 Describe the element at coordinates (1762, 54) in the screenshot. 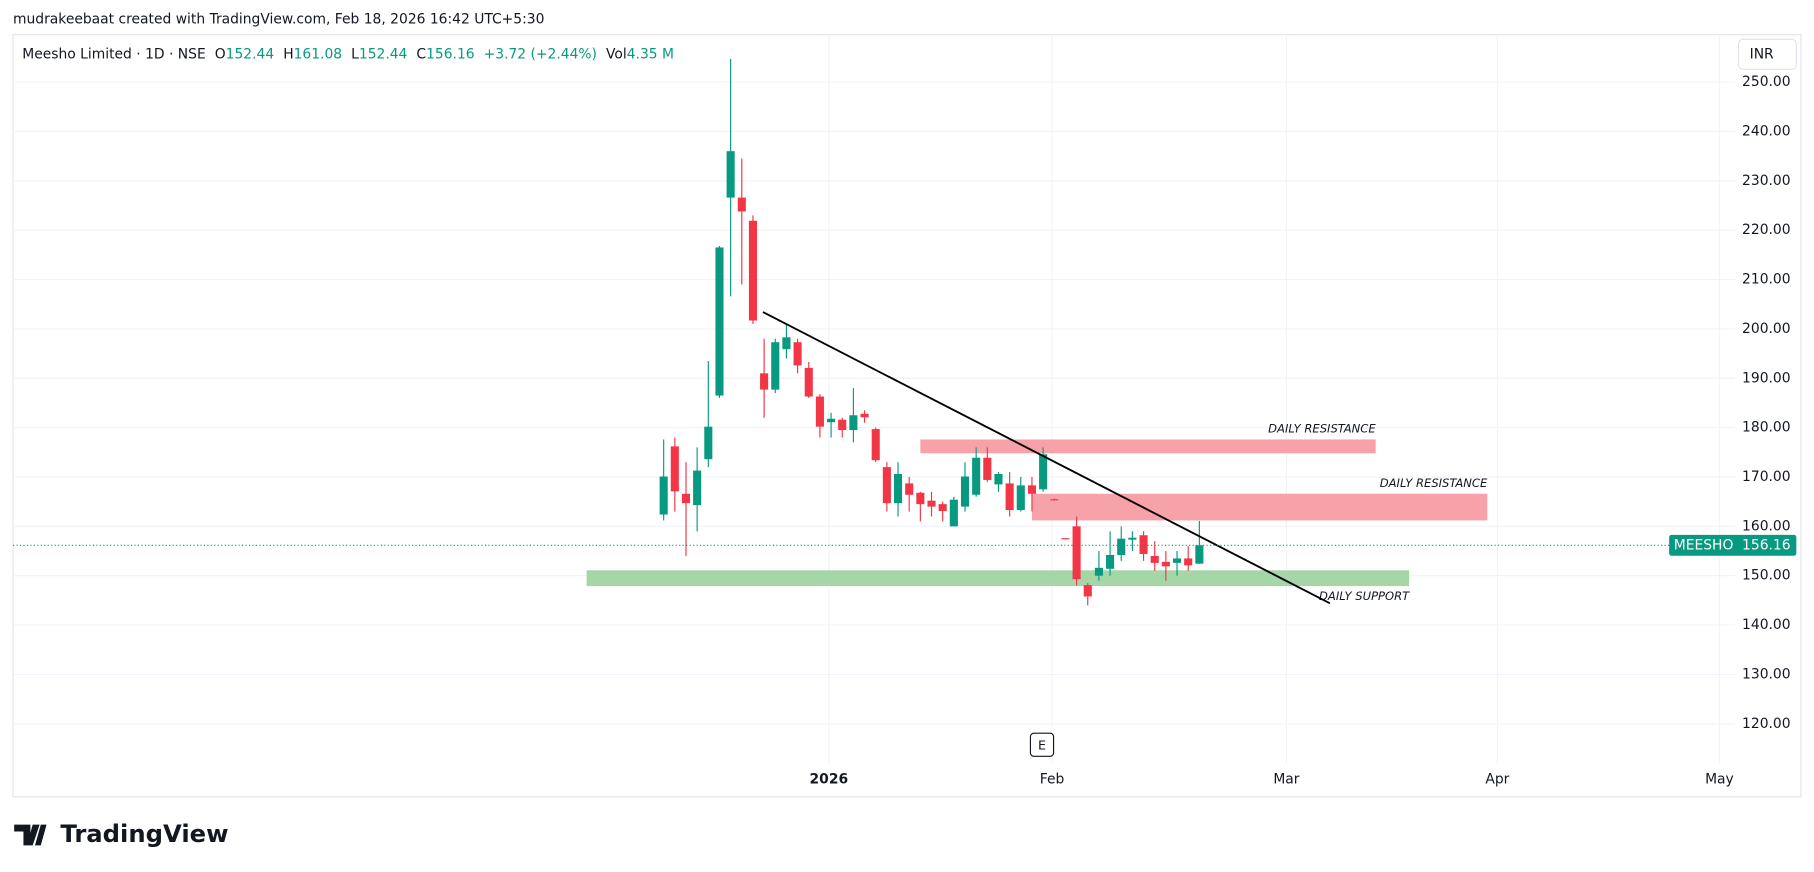

I see `currency: INR` at that location.